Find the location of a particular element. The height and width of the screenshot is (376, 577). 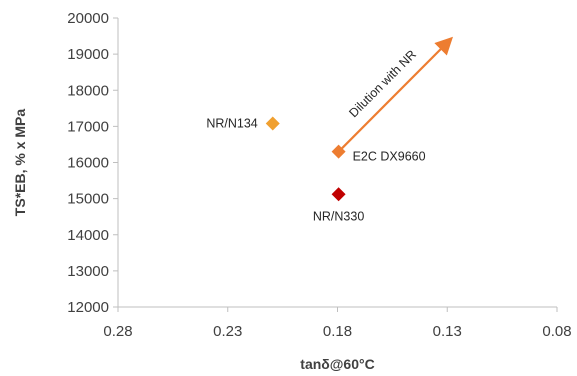

y-tick-label: 14000 is located at coordinates (88, 235).